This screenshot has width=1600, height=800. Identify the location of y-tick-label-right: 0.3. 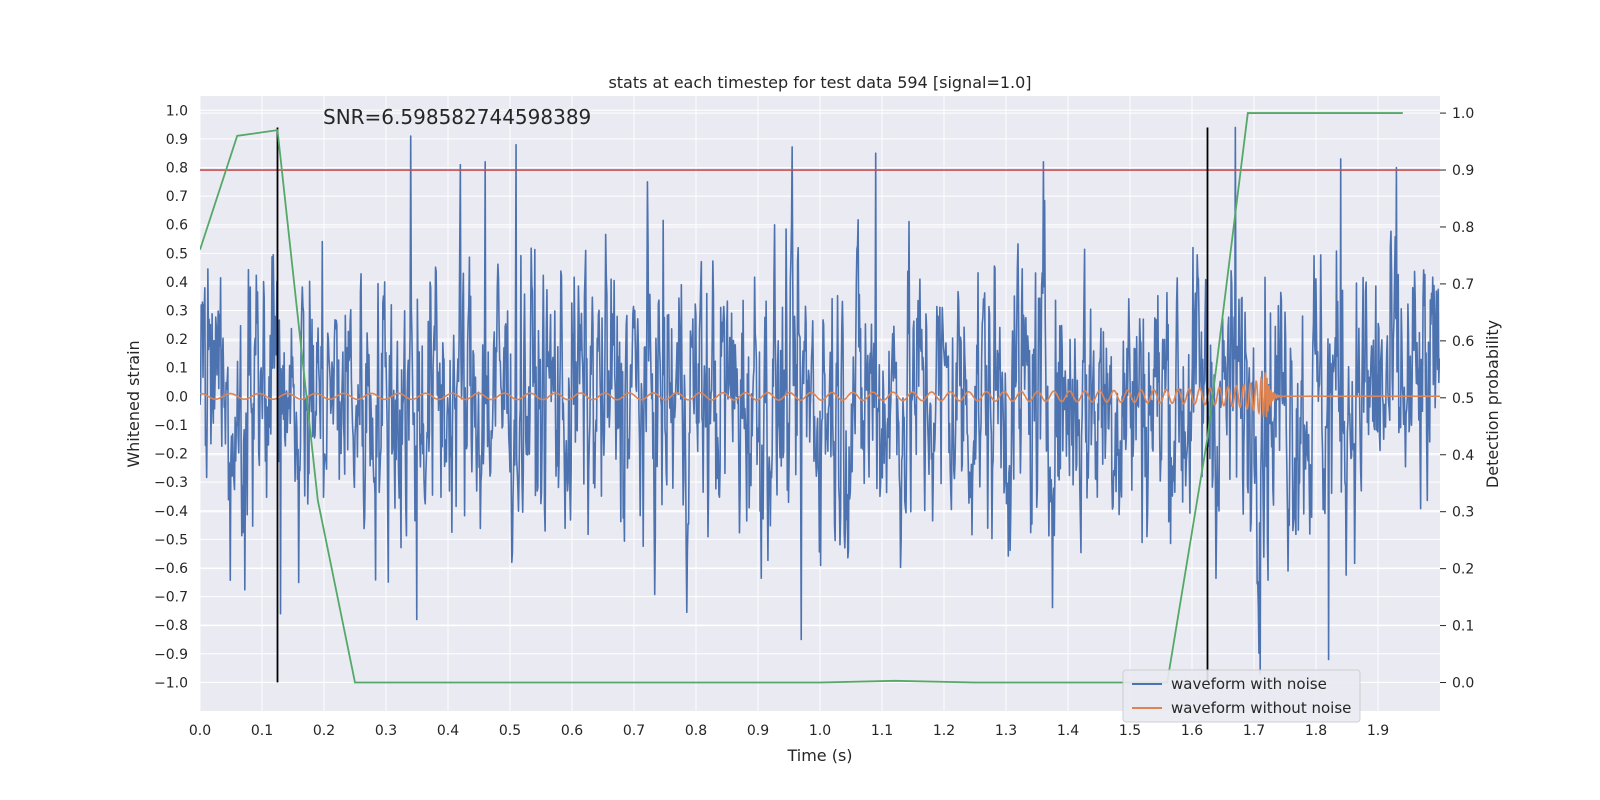
(1463, 513).